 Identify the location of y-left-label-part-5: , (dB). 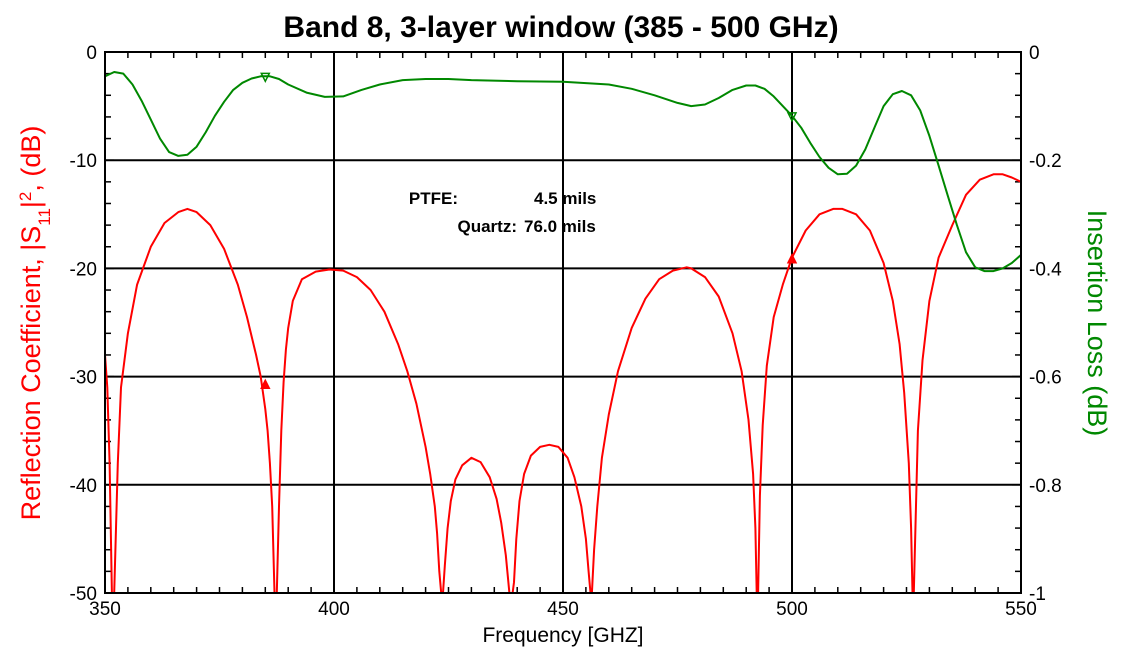
(31, 159).